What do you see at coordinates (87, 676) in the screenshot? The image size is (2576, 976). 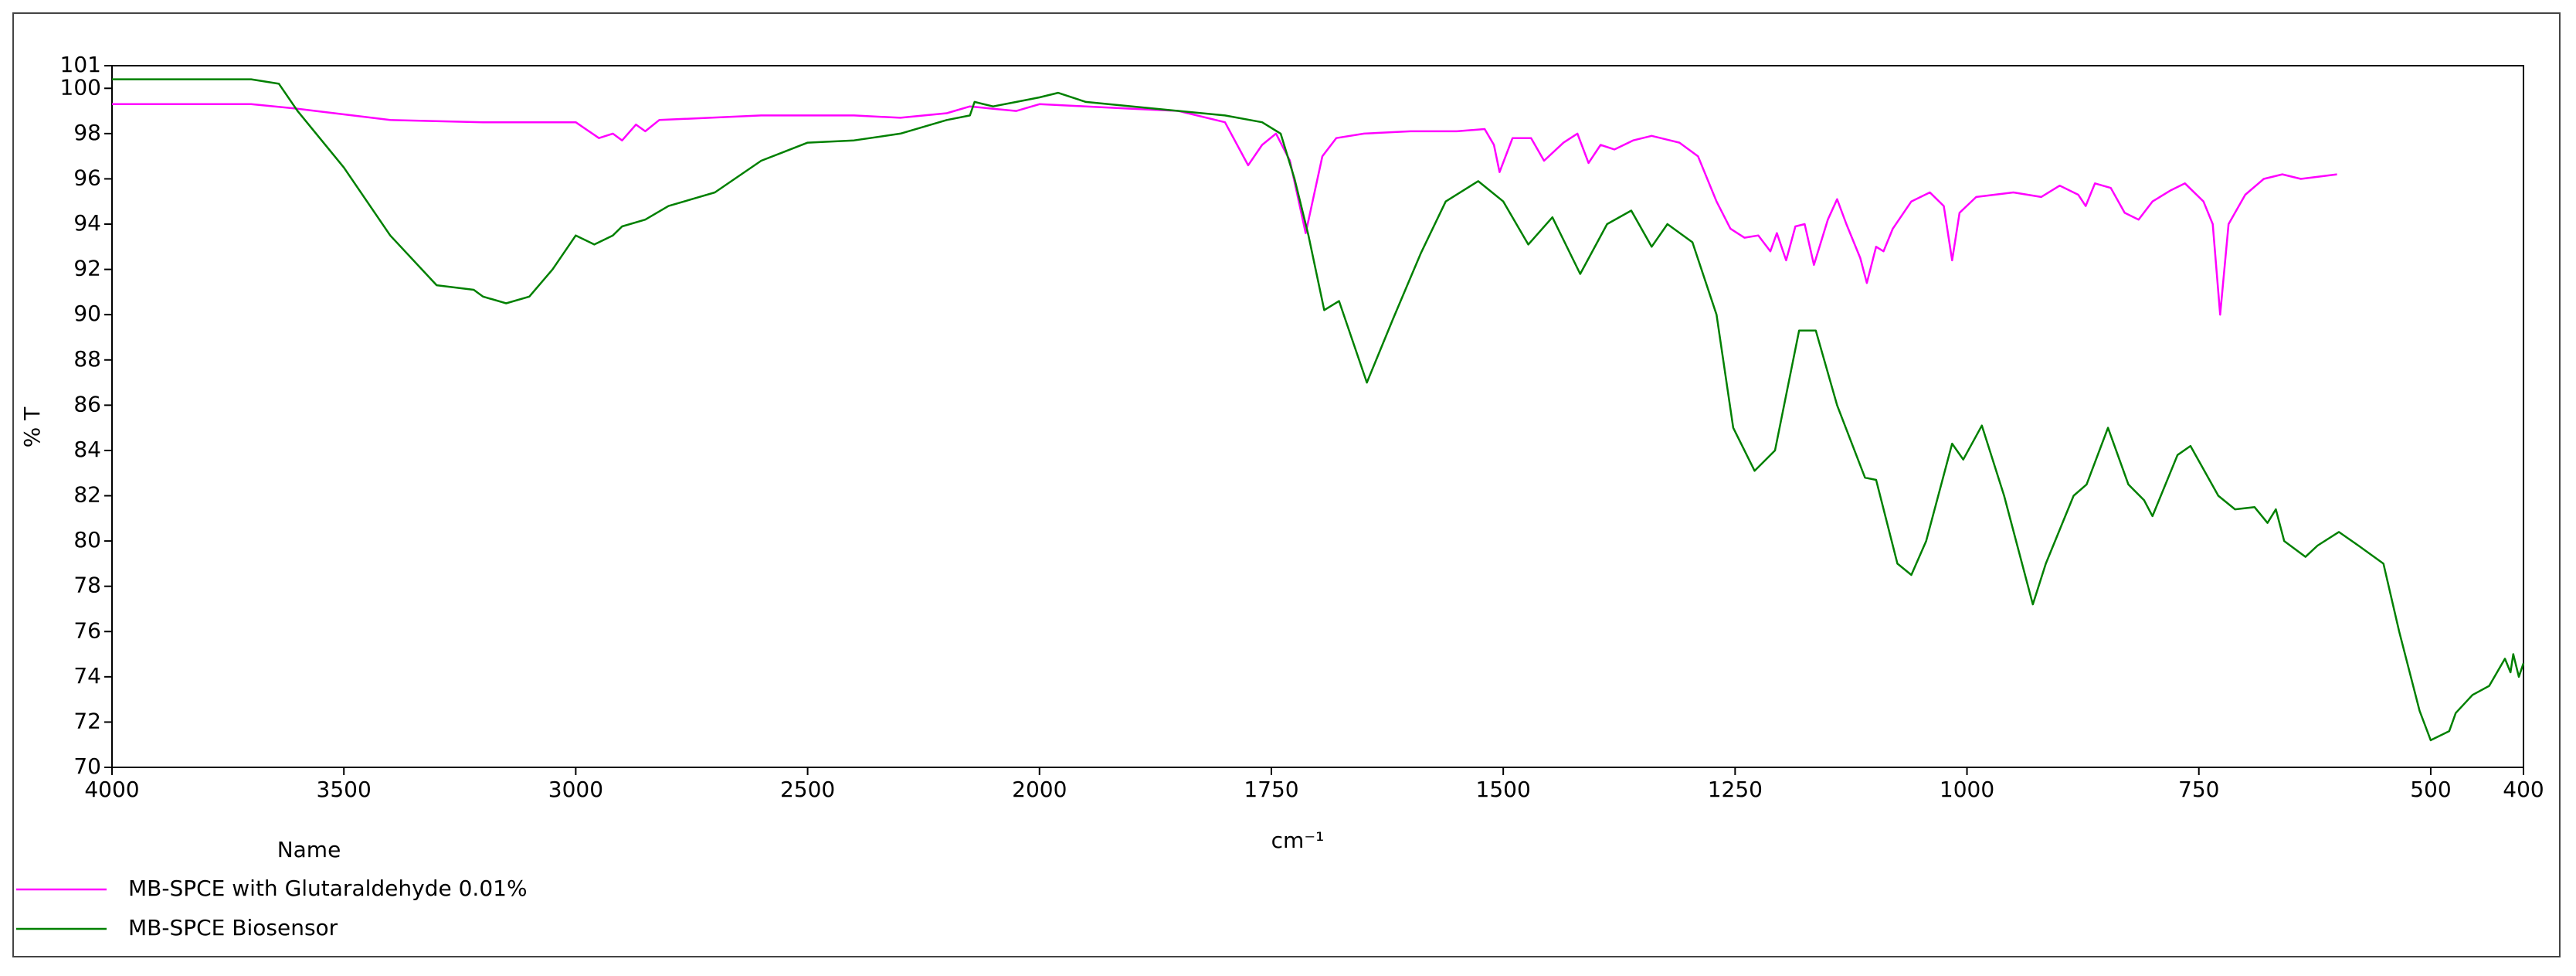 I see `y-tick-label: 74` at bounding box center [87, 676].